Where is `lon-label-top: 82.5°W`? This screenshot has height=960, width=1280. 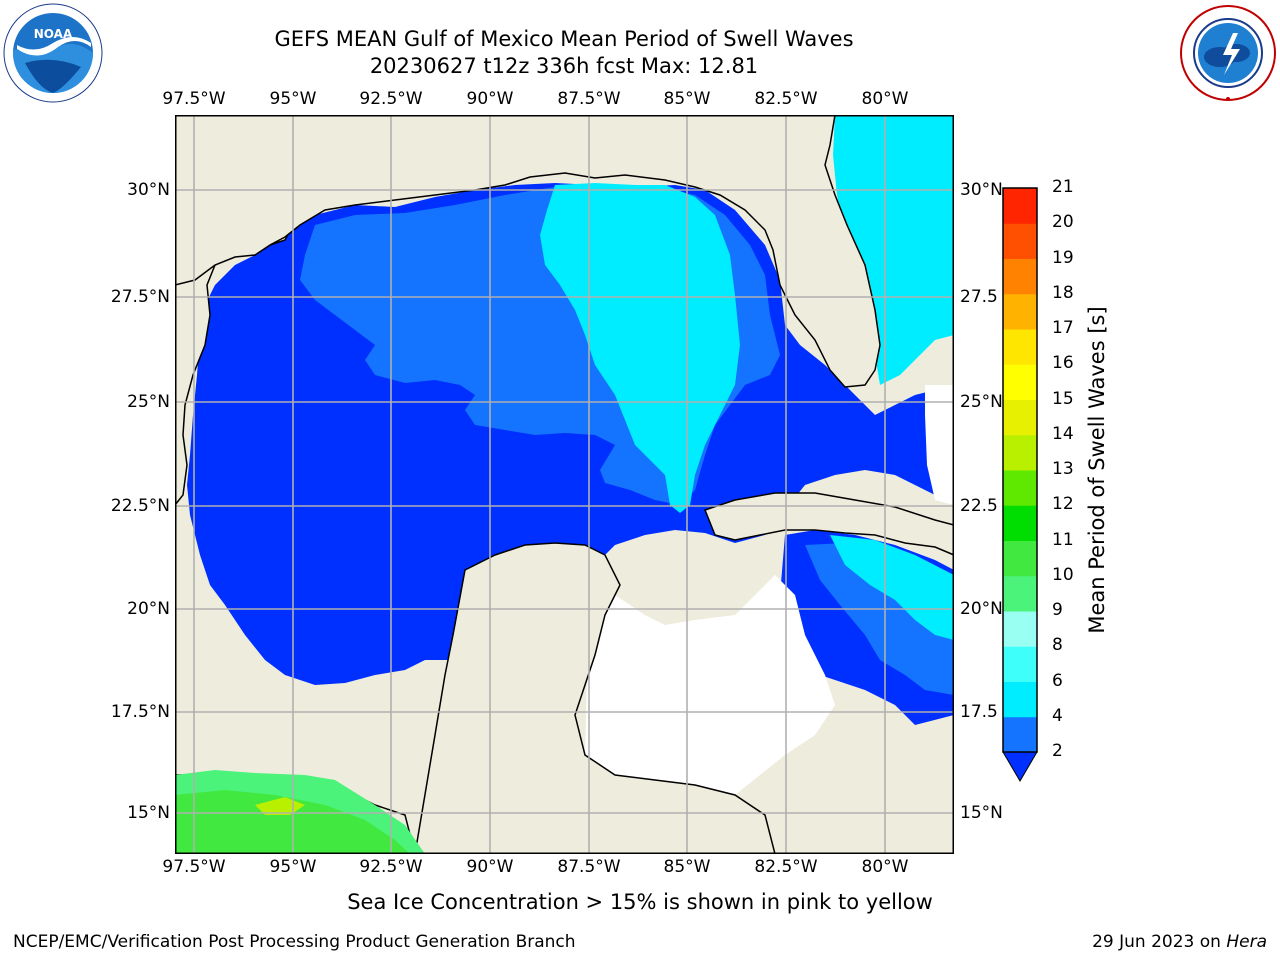
lon-label-top: 82.5°W is located at coordinates (786, 99).